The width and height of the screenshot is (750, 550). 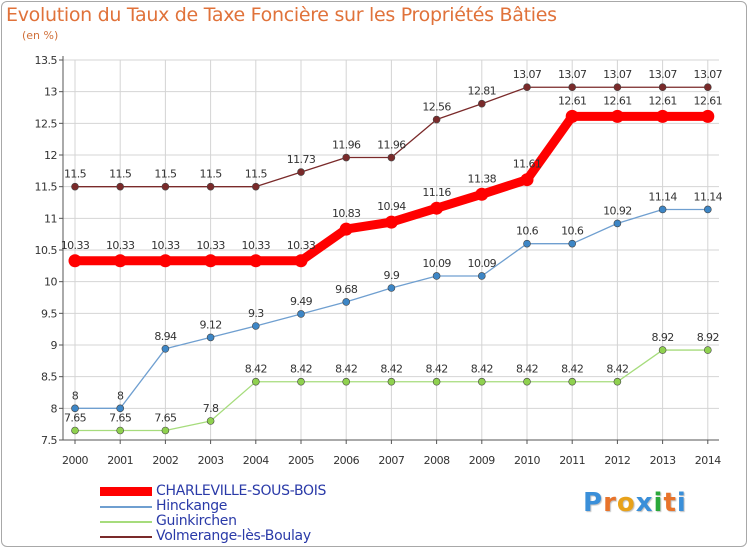 I want to click on proxiti-logo: Proxiti, so click(x=635, y=503).